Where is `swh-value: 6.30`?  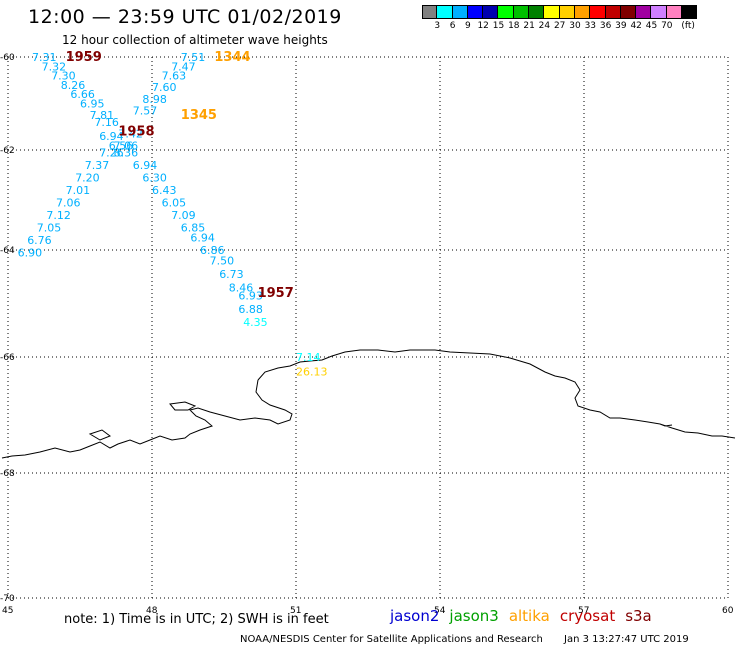 swh-value: 6.30 is located at coordinates (154, 178).